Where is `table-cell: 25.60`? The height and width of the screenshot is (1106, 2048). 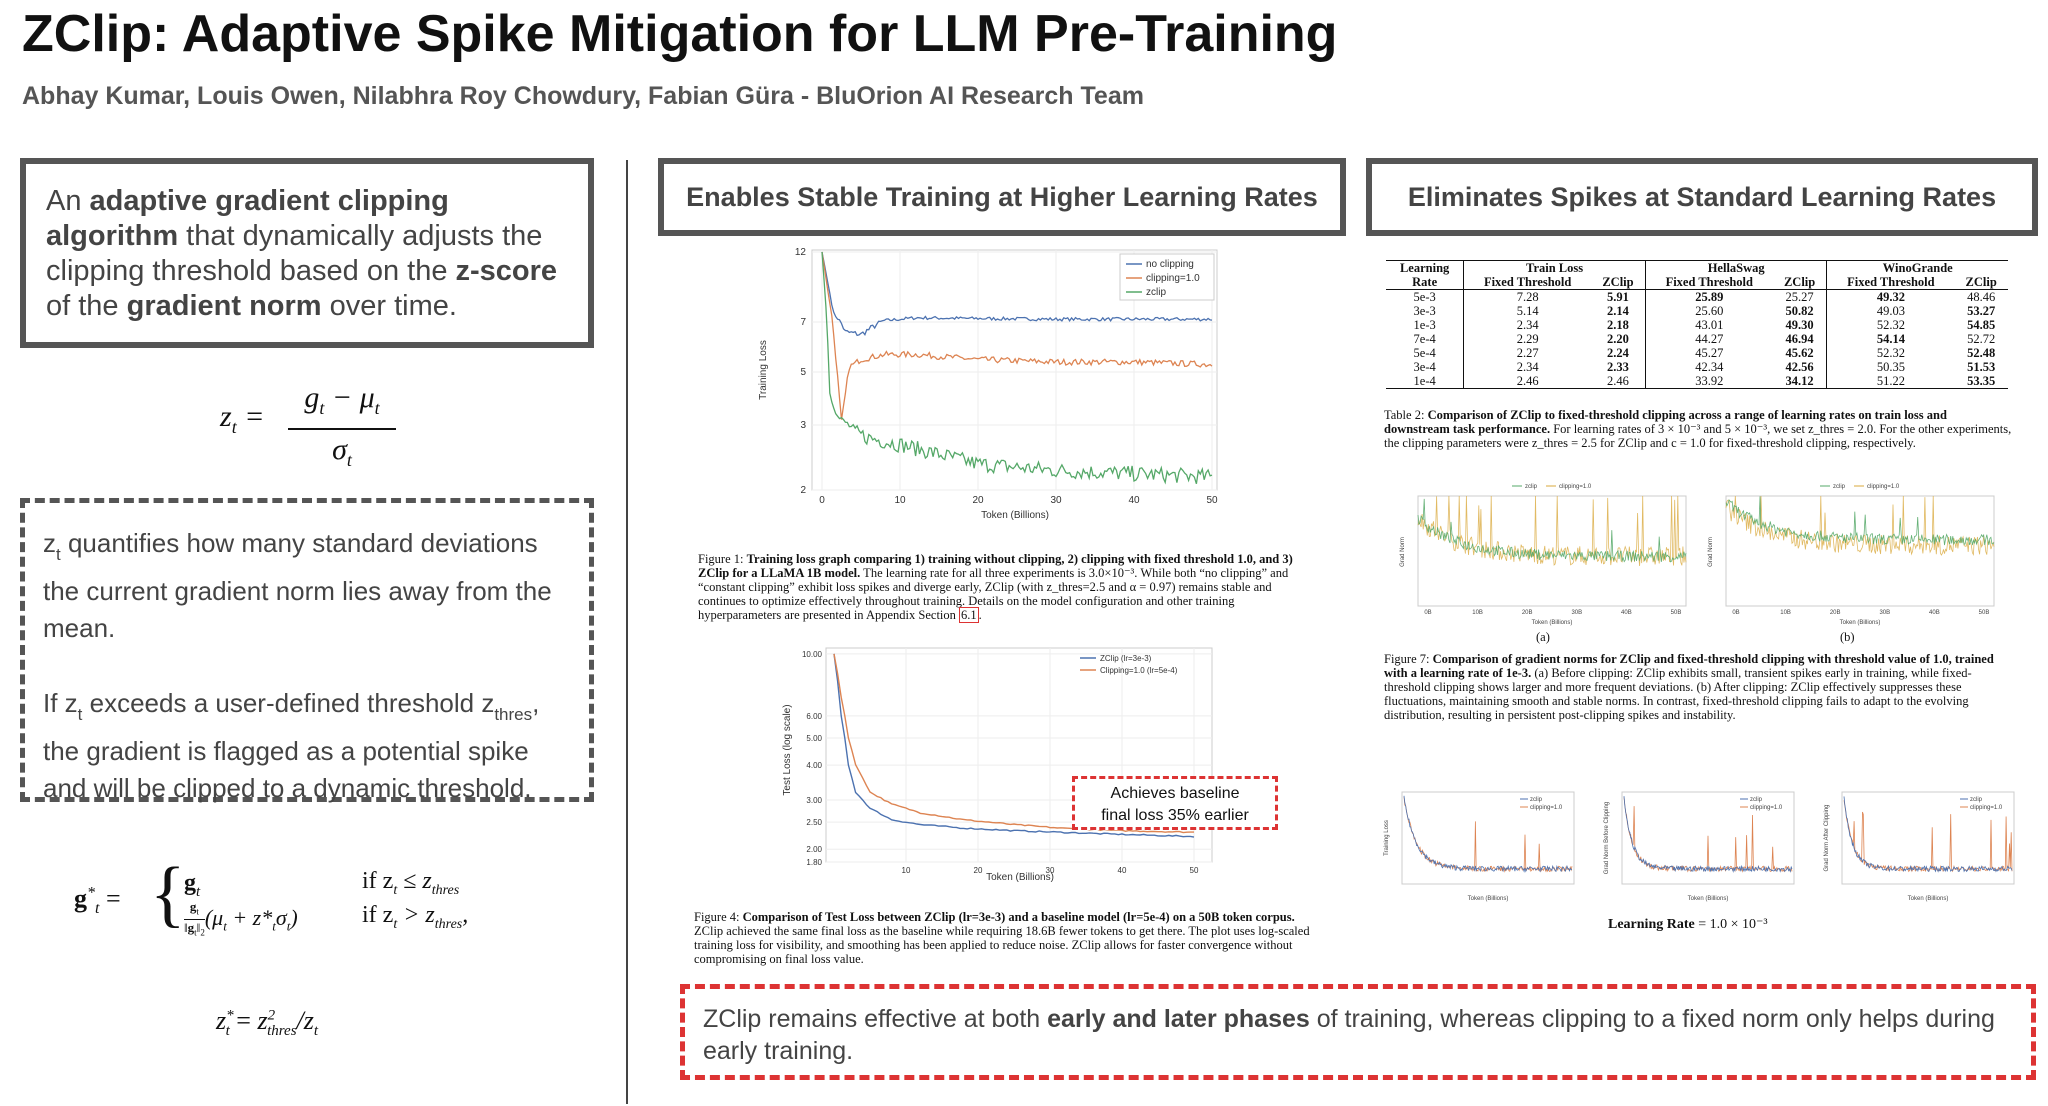 table-cell: 25.60 is located at coordinates (1709, 311).